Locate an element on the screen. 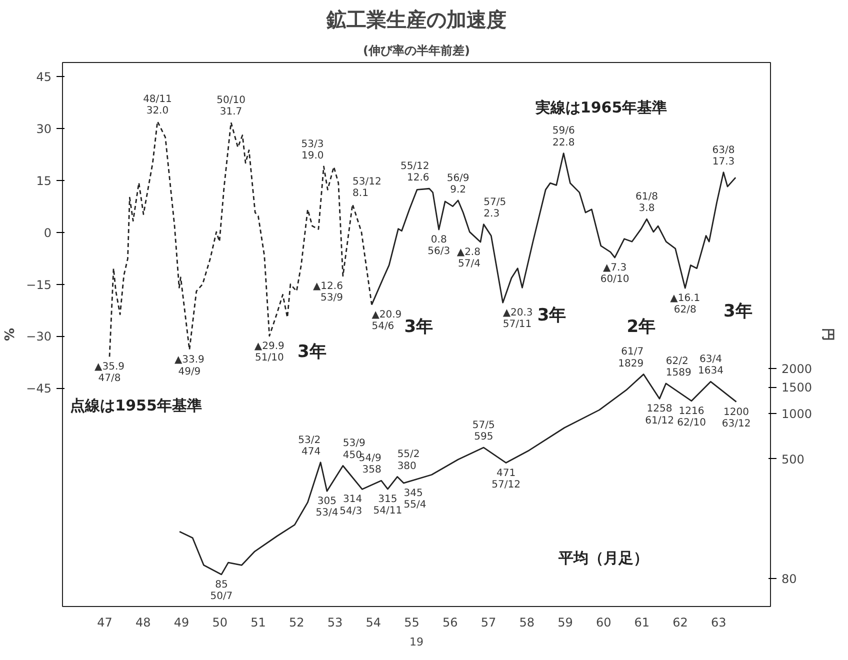 This screenshot has width=848, height=660. x-tick-label: 52 is located at coordinates (296, 623).